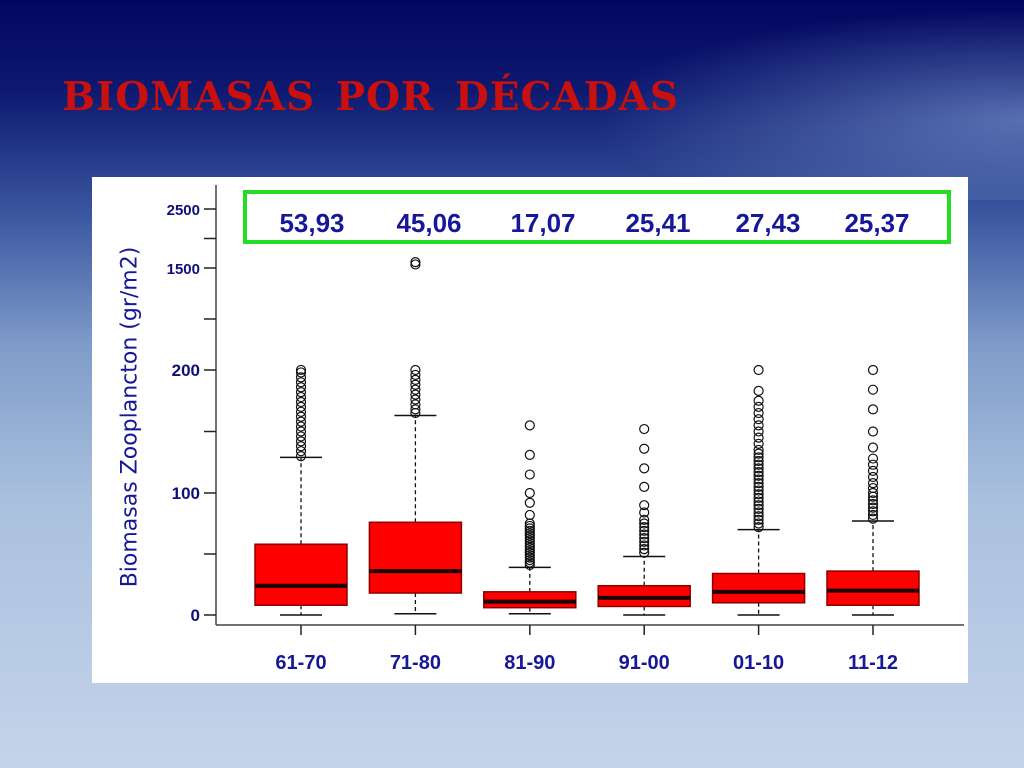 Image resolution: width=1024 pixels, height=768 pixels. What do you see at coordinates (657, 223) in the screenshot?
I see `mean-value-label: 25,41` at bounding box center [657, 223].